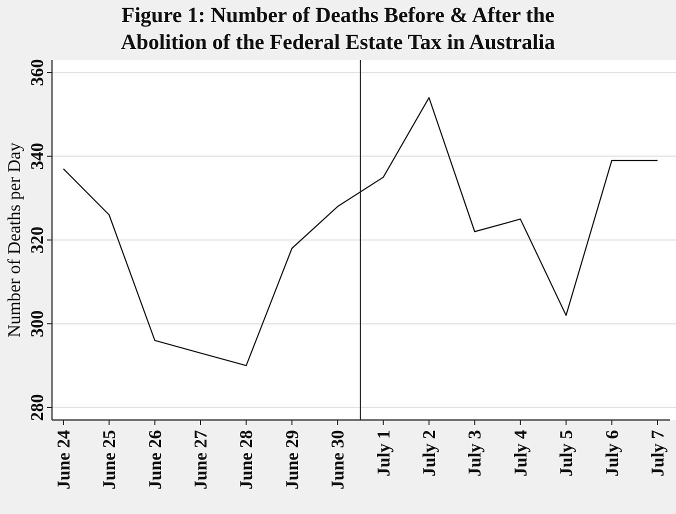 This screenshot has width=676, height=514. Describe the element at coordinates (37, 407) in the screenshot. I see `y-tick-label: 280` at that location.